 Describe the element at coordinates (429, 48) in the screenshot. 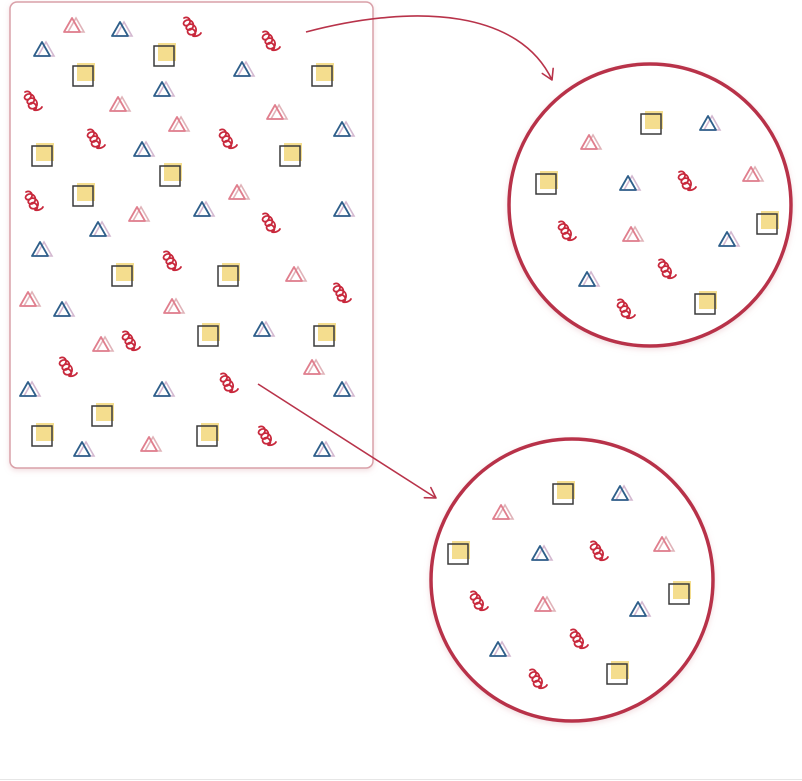

I see `arrow-to-top-sample` at that location.